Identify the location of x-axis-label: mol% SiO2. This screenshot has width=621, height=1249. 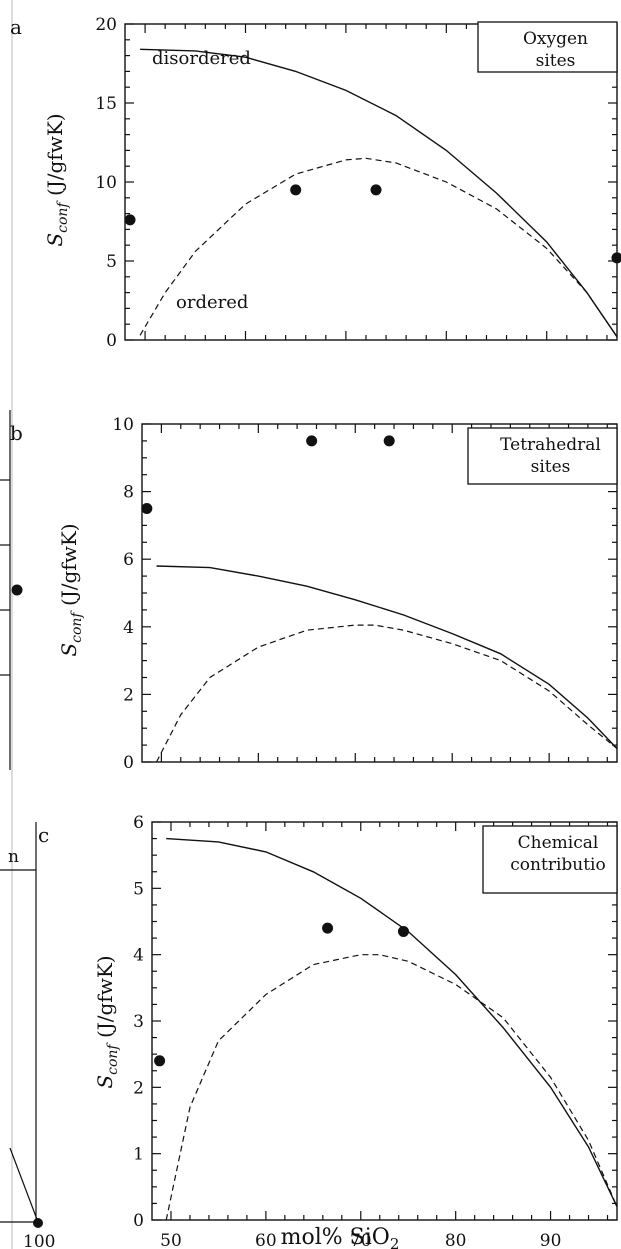
(340, 1237).